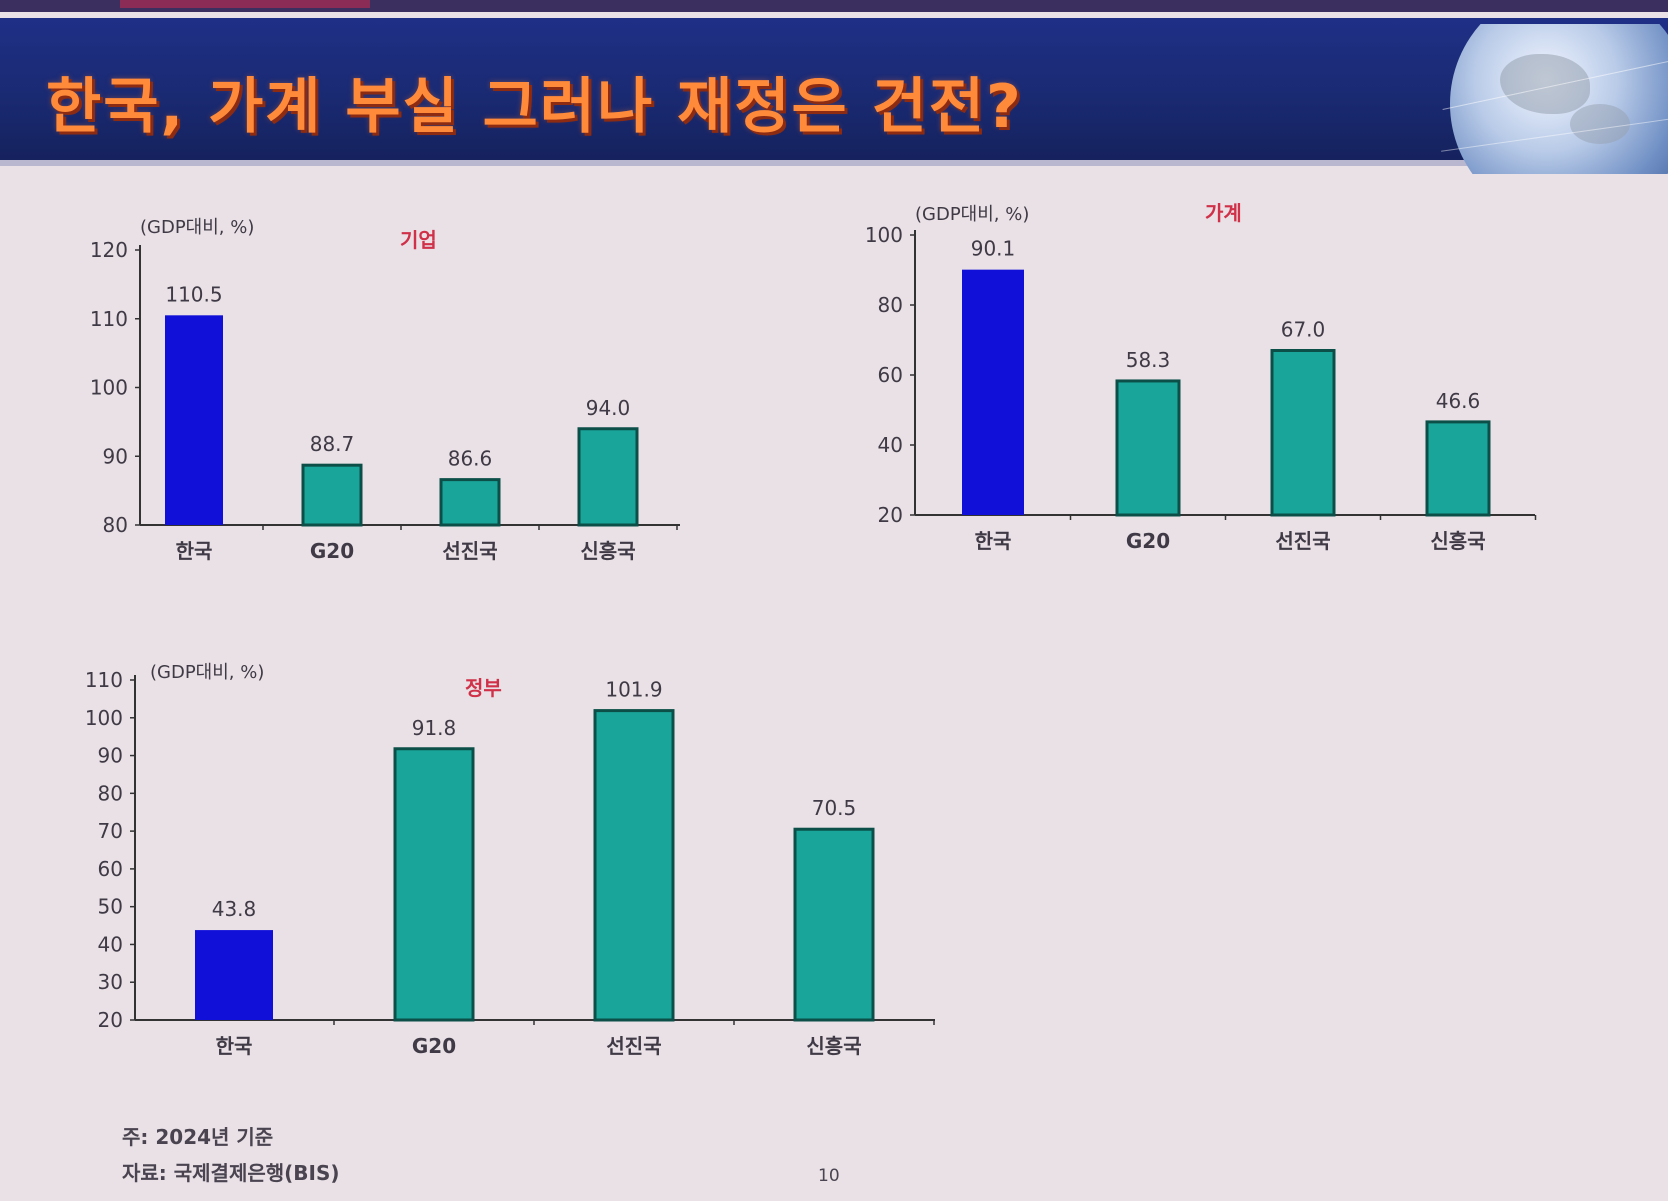  What do you see at coordinates (470, 459) in the screenshot?
I see `bar-value-label: 86.6` at bounding box center [470, 459].